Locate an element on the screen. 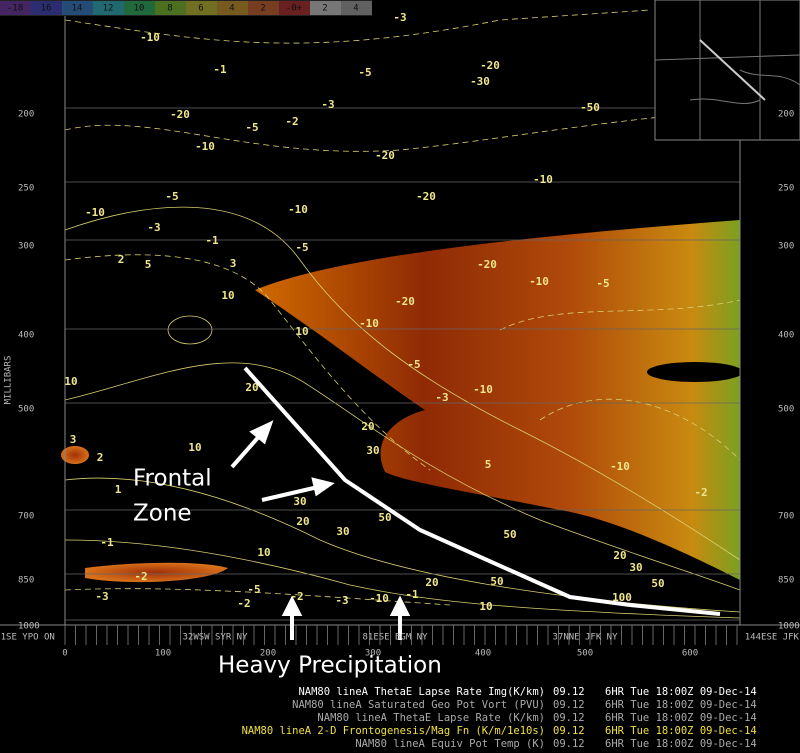  location-label: 144ESE JFK NY is located at coordinates (772, 638).